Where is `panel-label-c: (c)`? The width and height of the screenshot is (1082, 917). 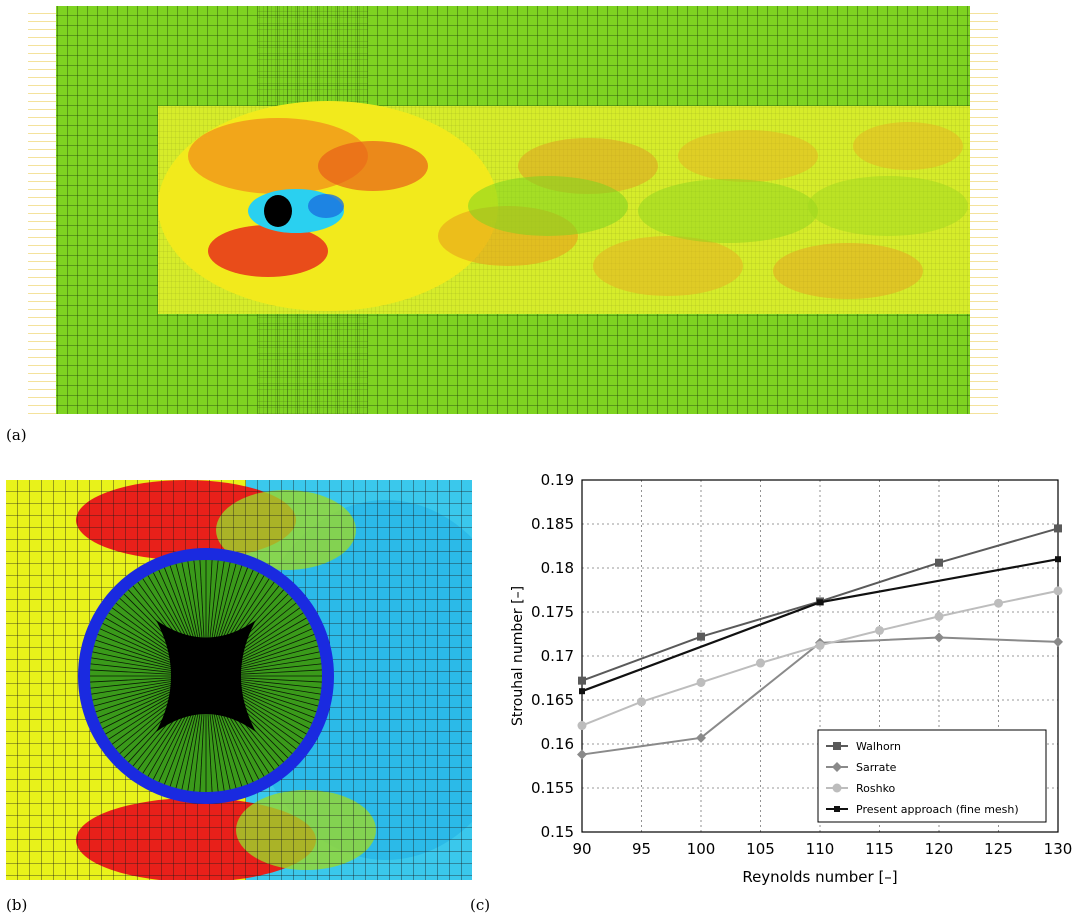 panel-label-c: (c) is located at coordinates (480, 905).